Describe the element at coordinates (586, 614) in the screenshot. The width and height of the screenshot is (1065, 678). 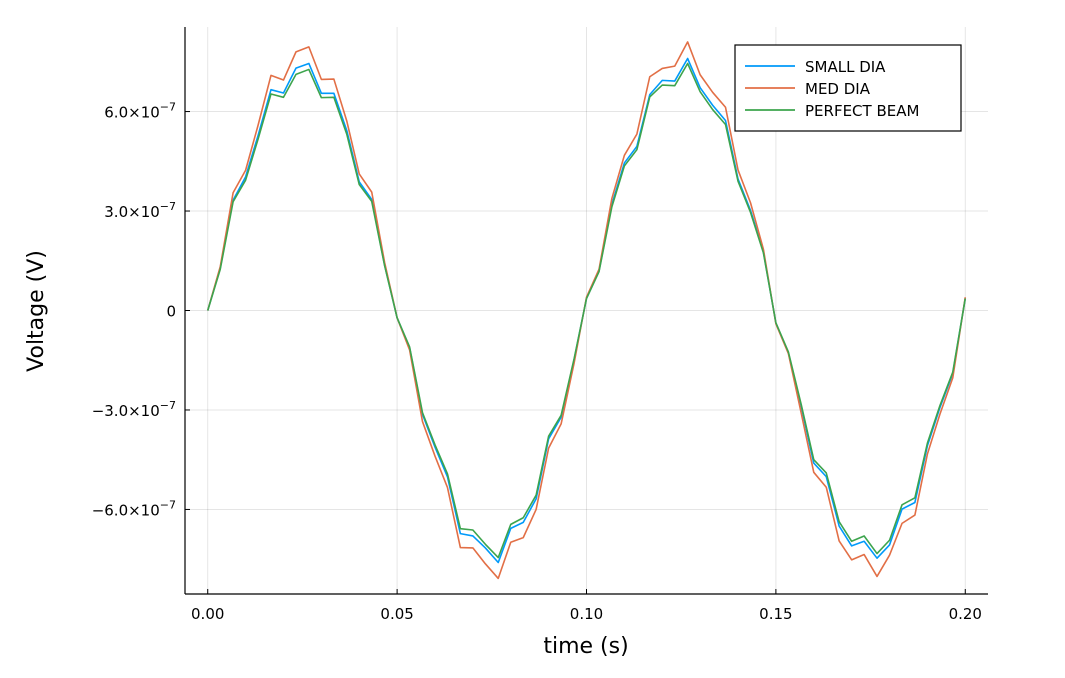
I see `x-tick-label: 0.10` at that location.